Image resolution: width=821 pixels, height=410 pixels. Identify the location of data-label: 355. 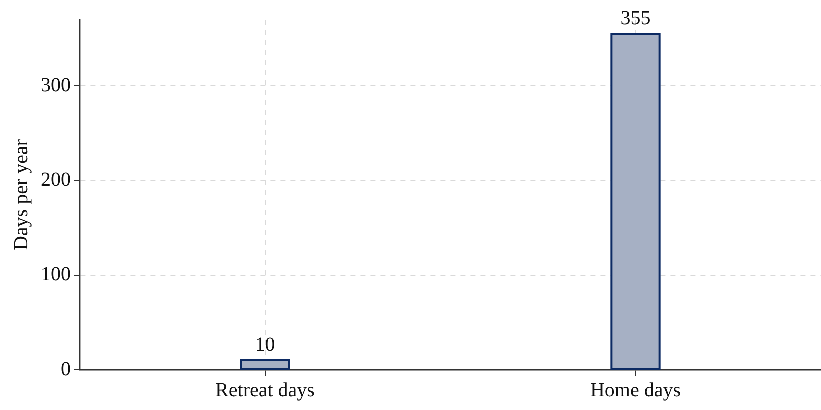
(635, 18).